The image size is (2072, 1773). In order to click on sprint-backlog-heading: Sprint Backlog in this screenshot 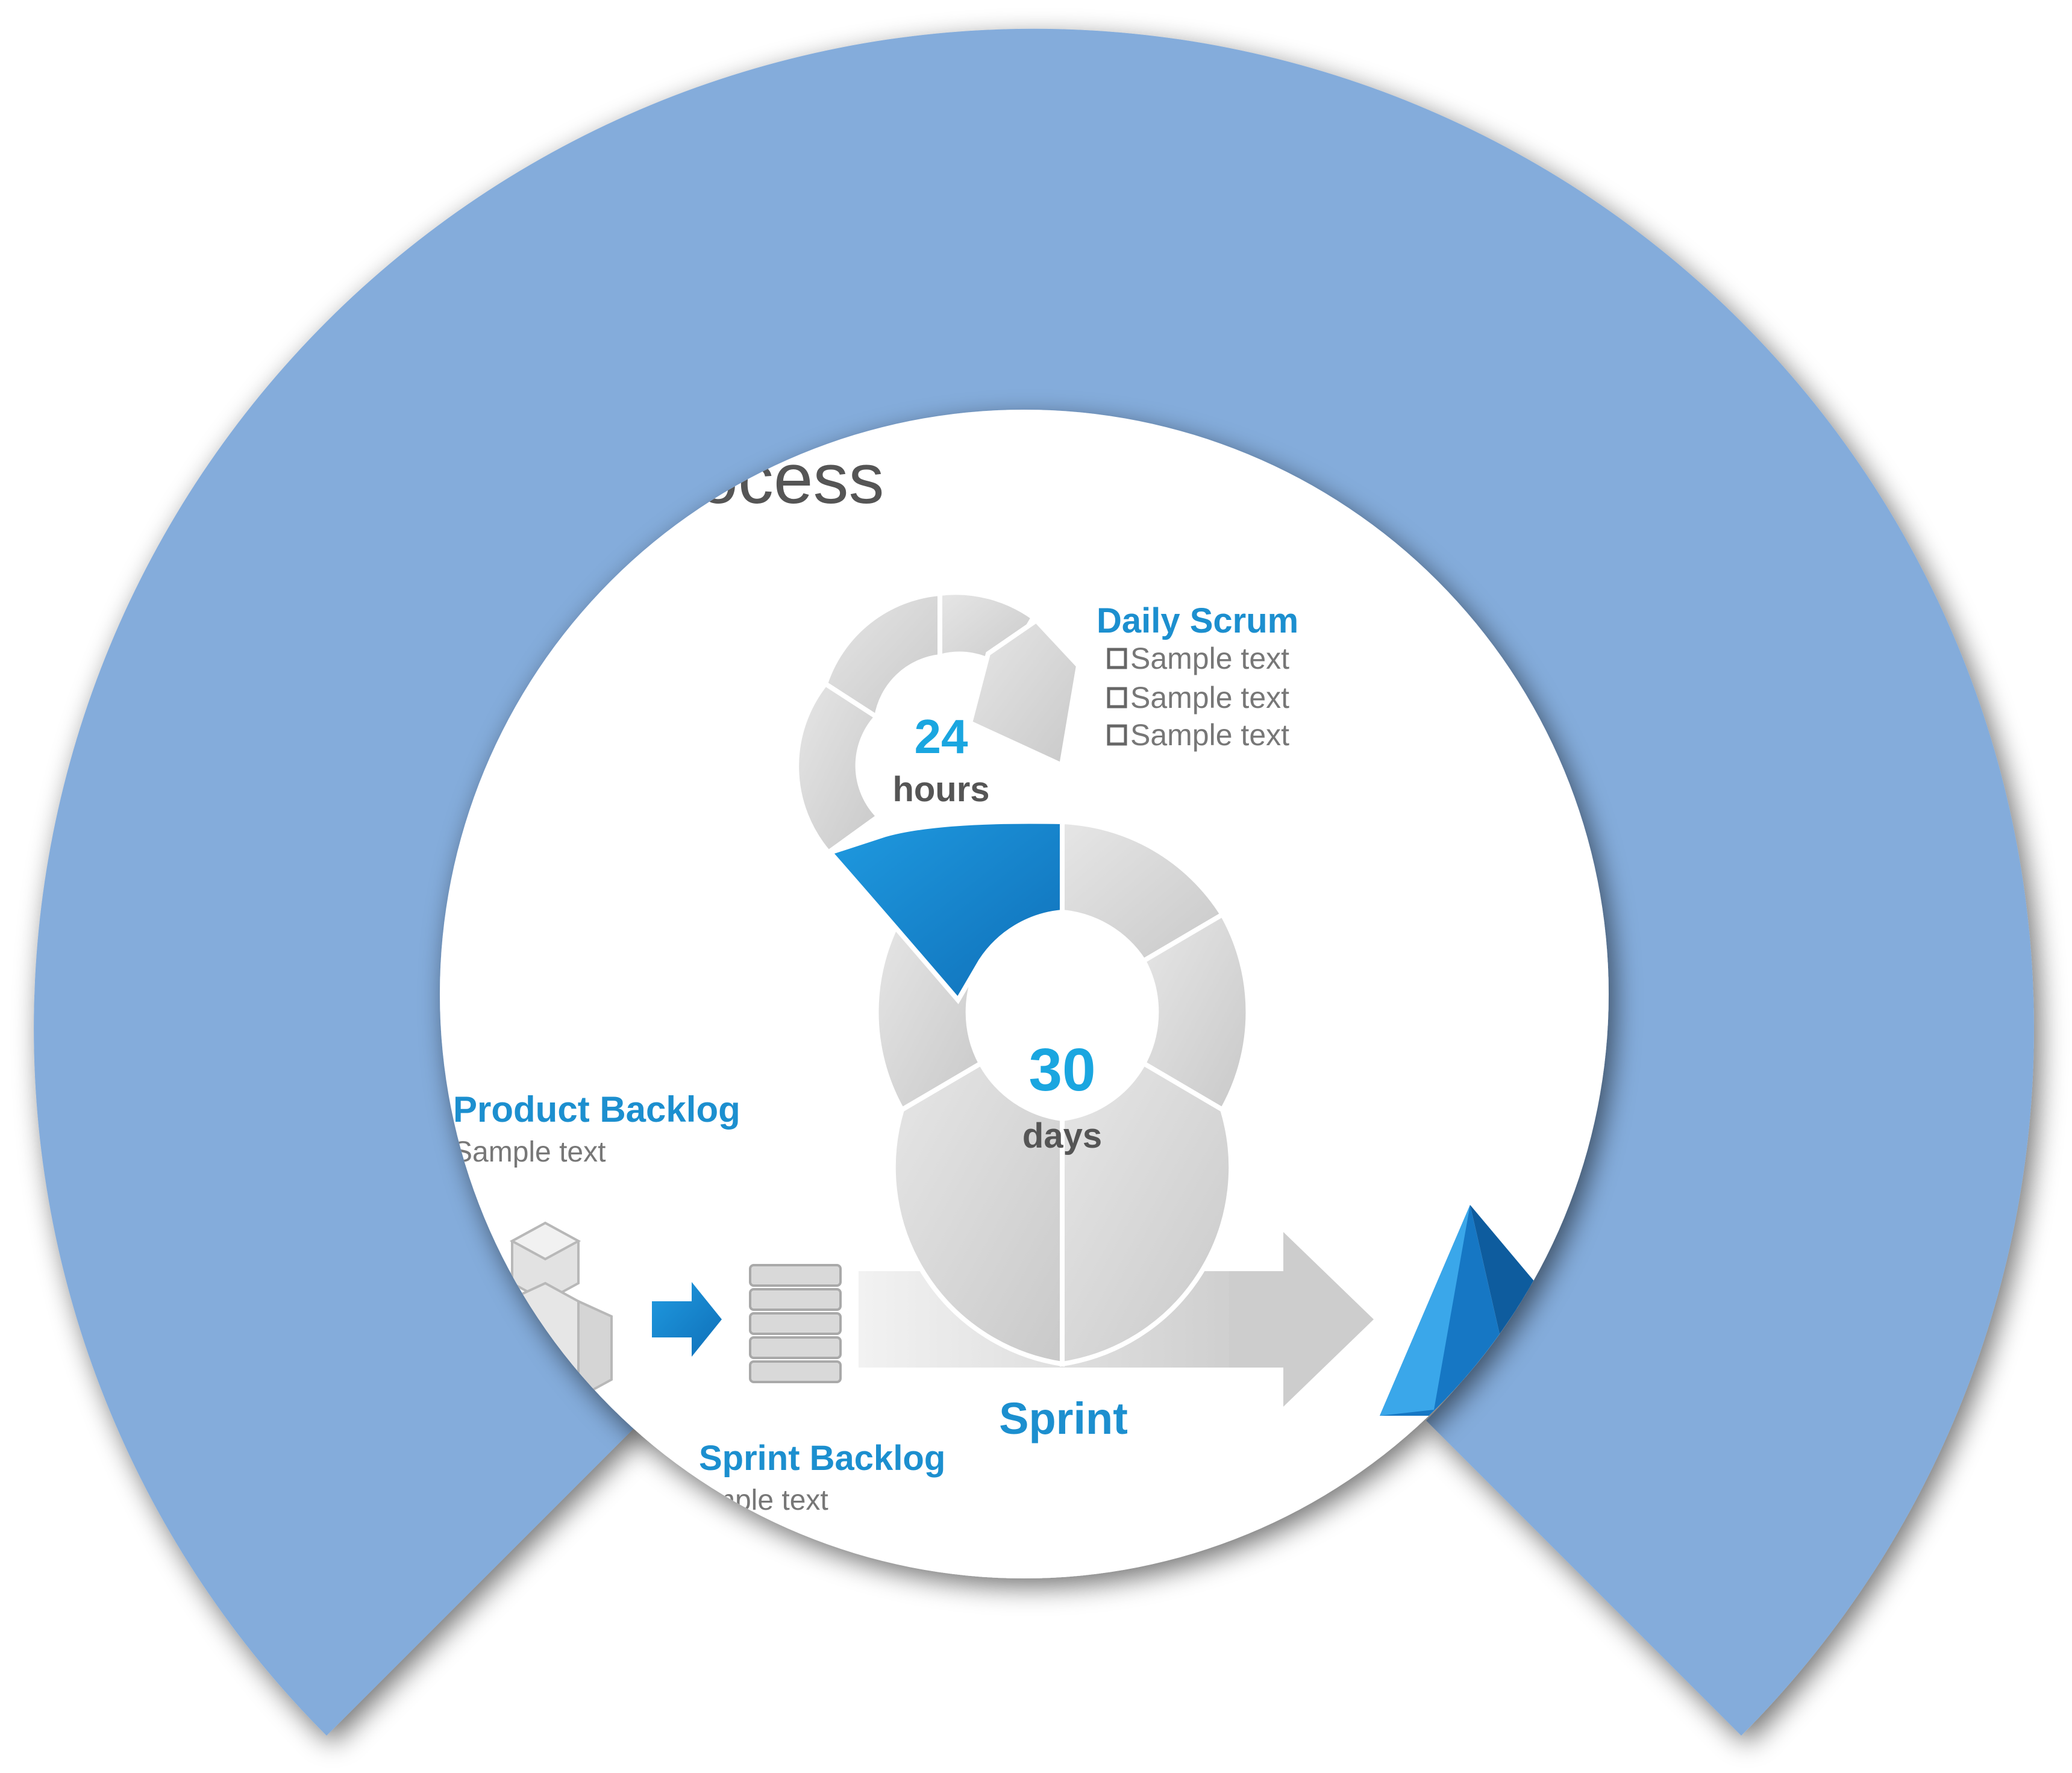, I will do `click(822, 1459)`.